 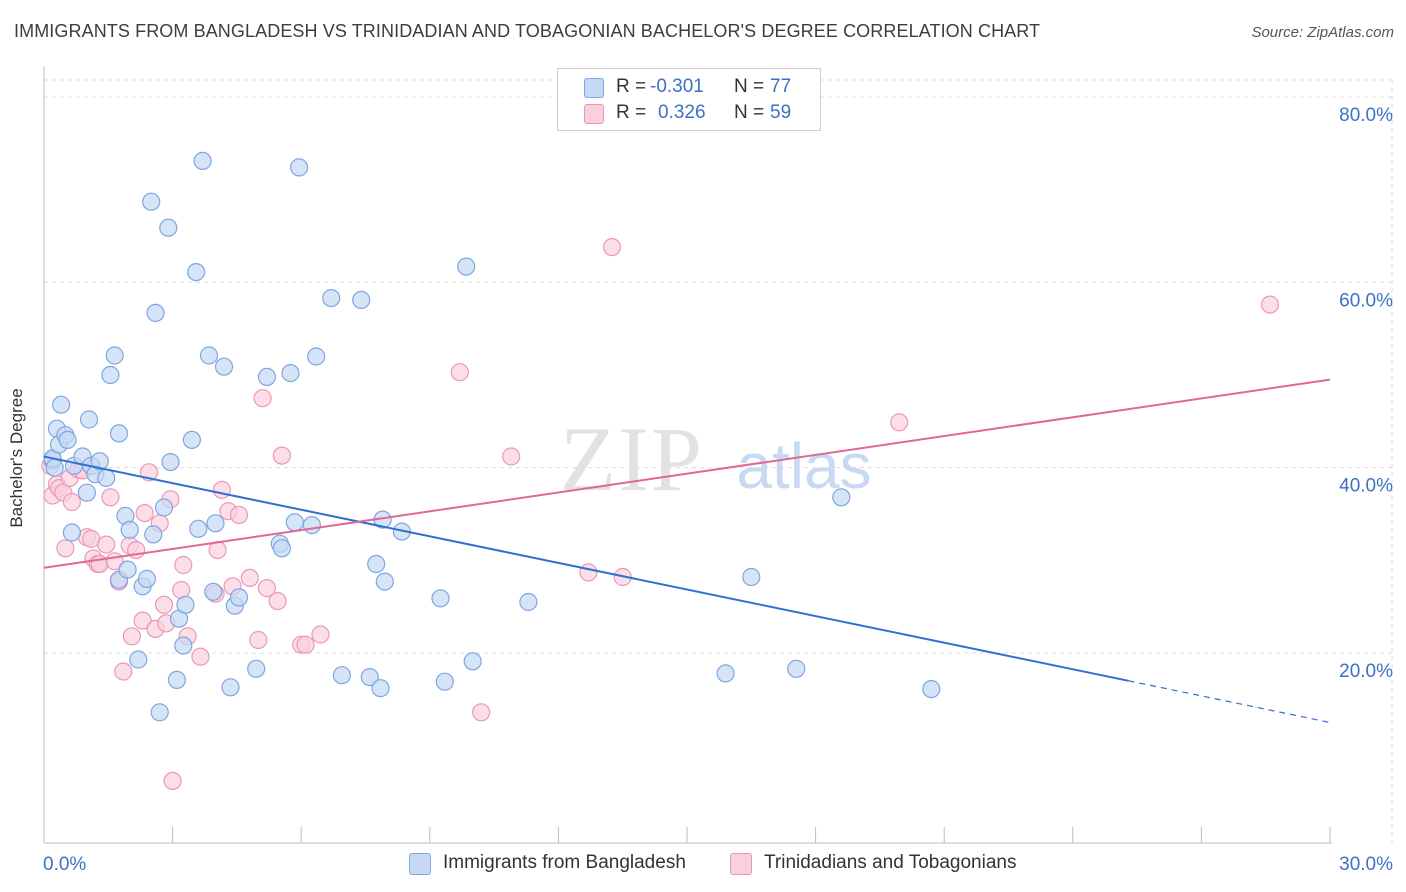 What do you see at coordinates (594, 114) in the screenshot?
I see `legend-swatch-pink` at bounding box center [594, 114].